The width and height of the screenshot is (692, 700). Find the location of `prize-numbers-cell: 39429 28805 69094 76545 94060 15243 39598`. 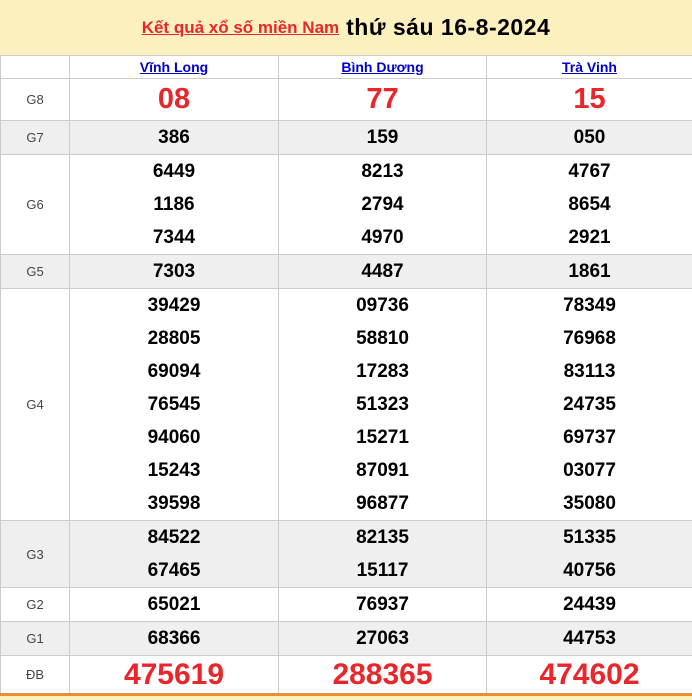

prize-numbers-cell: 39429 28805 69094 76545 94060 15243 39598 is located at coordinates (174, 404).